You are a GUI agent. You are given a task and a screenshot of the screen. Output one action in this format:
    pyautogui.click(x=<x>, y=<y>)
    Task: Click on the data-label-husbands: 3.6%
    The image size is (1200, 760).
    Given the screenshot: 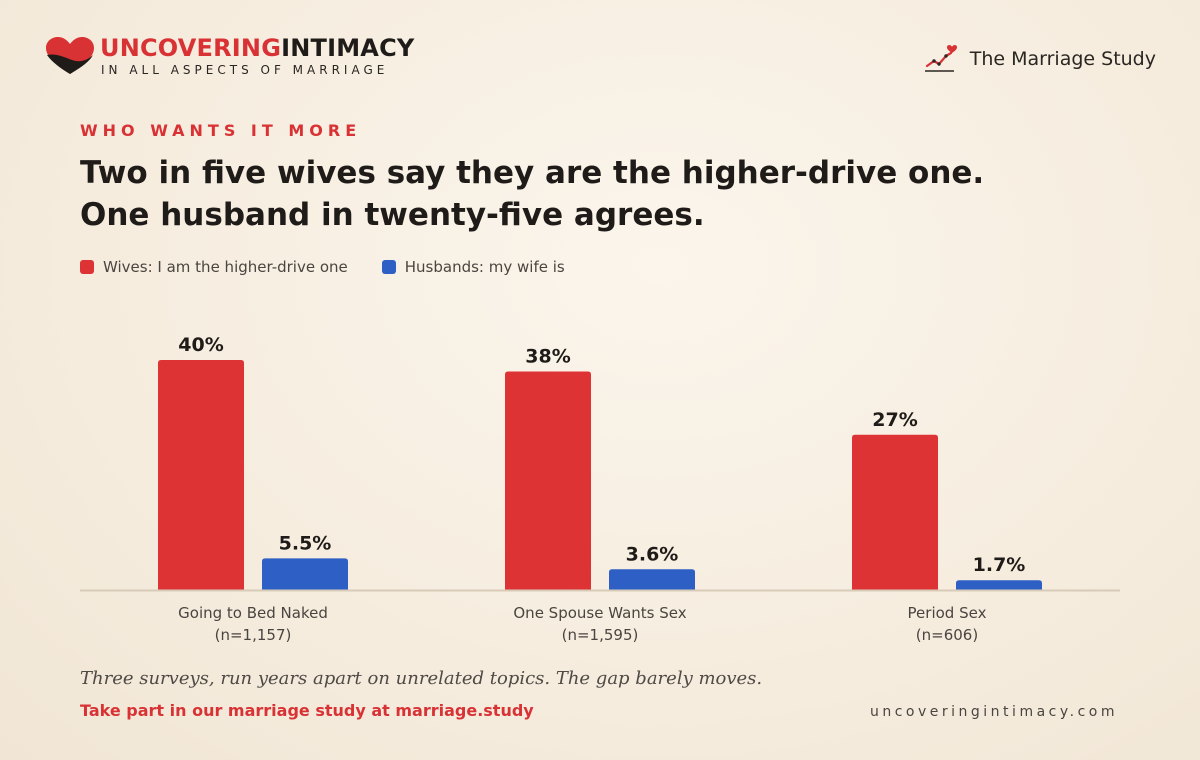 What is the action you would take?
    pyautogui.click(x=652, y=554)
    